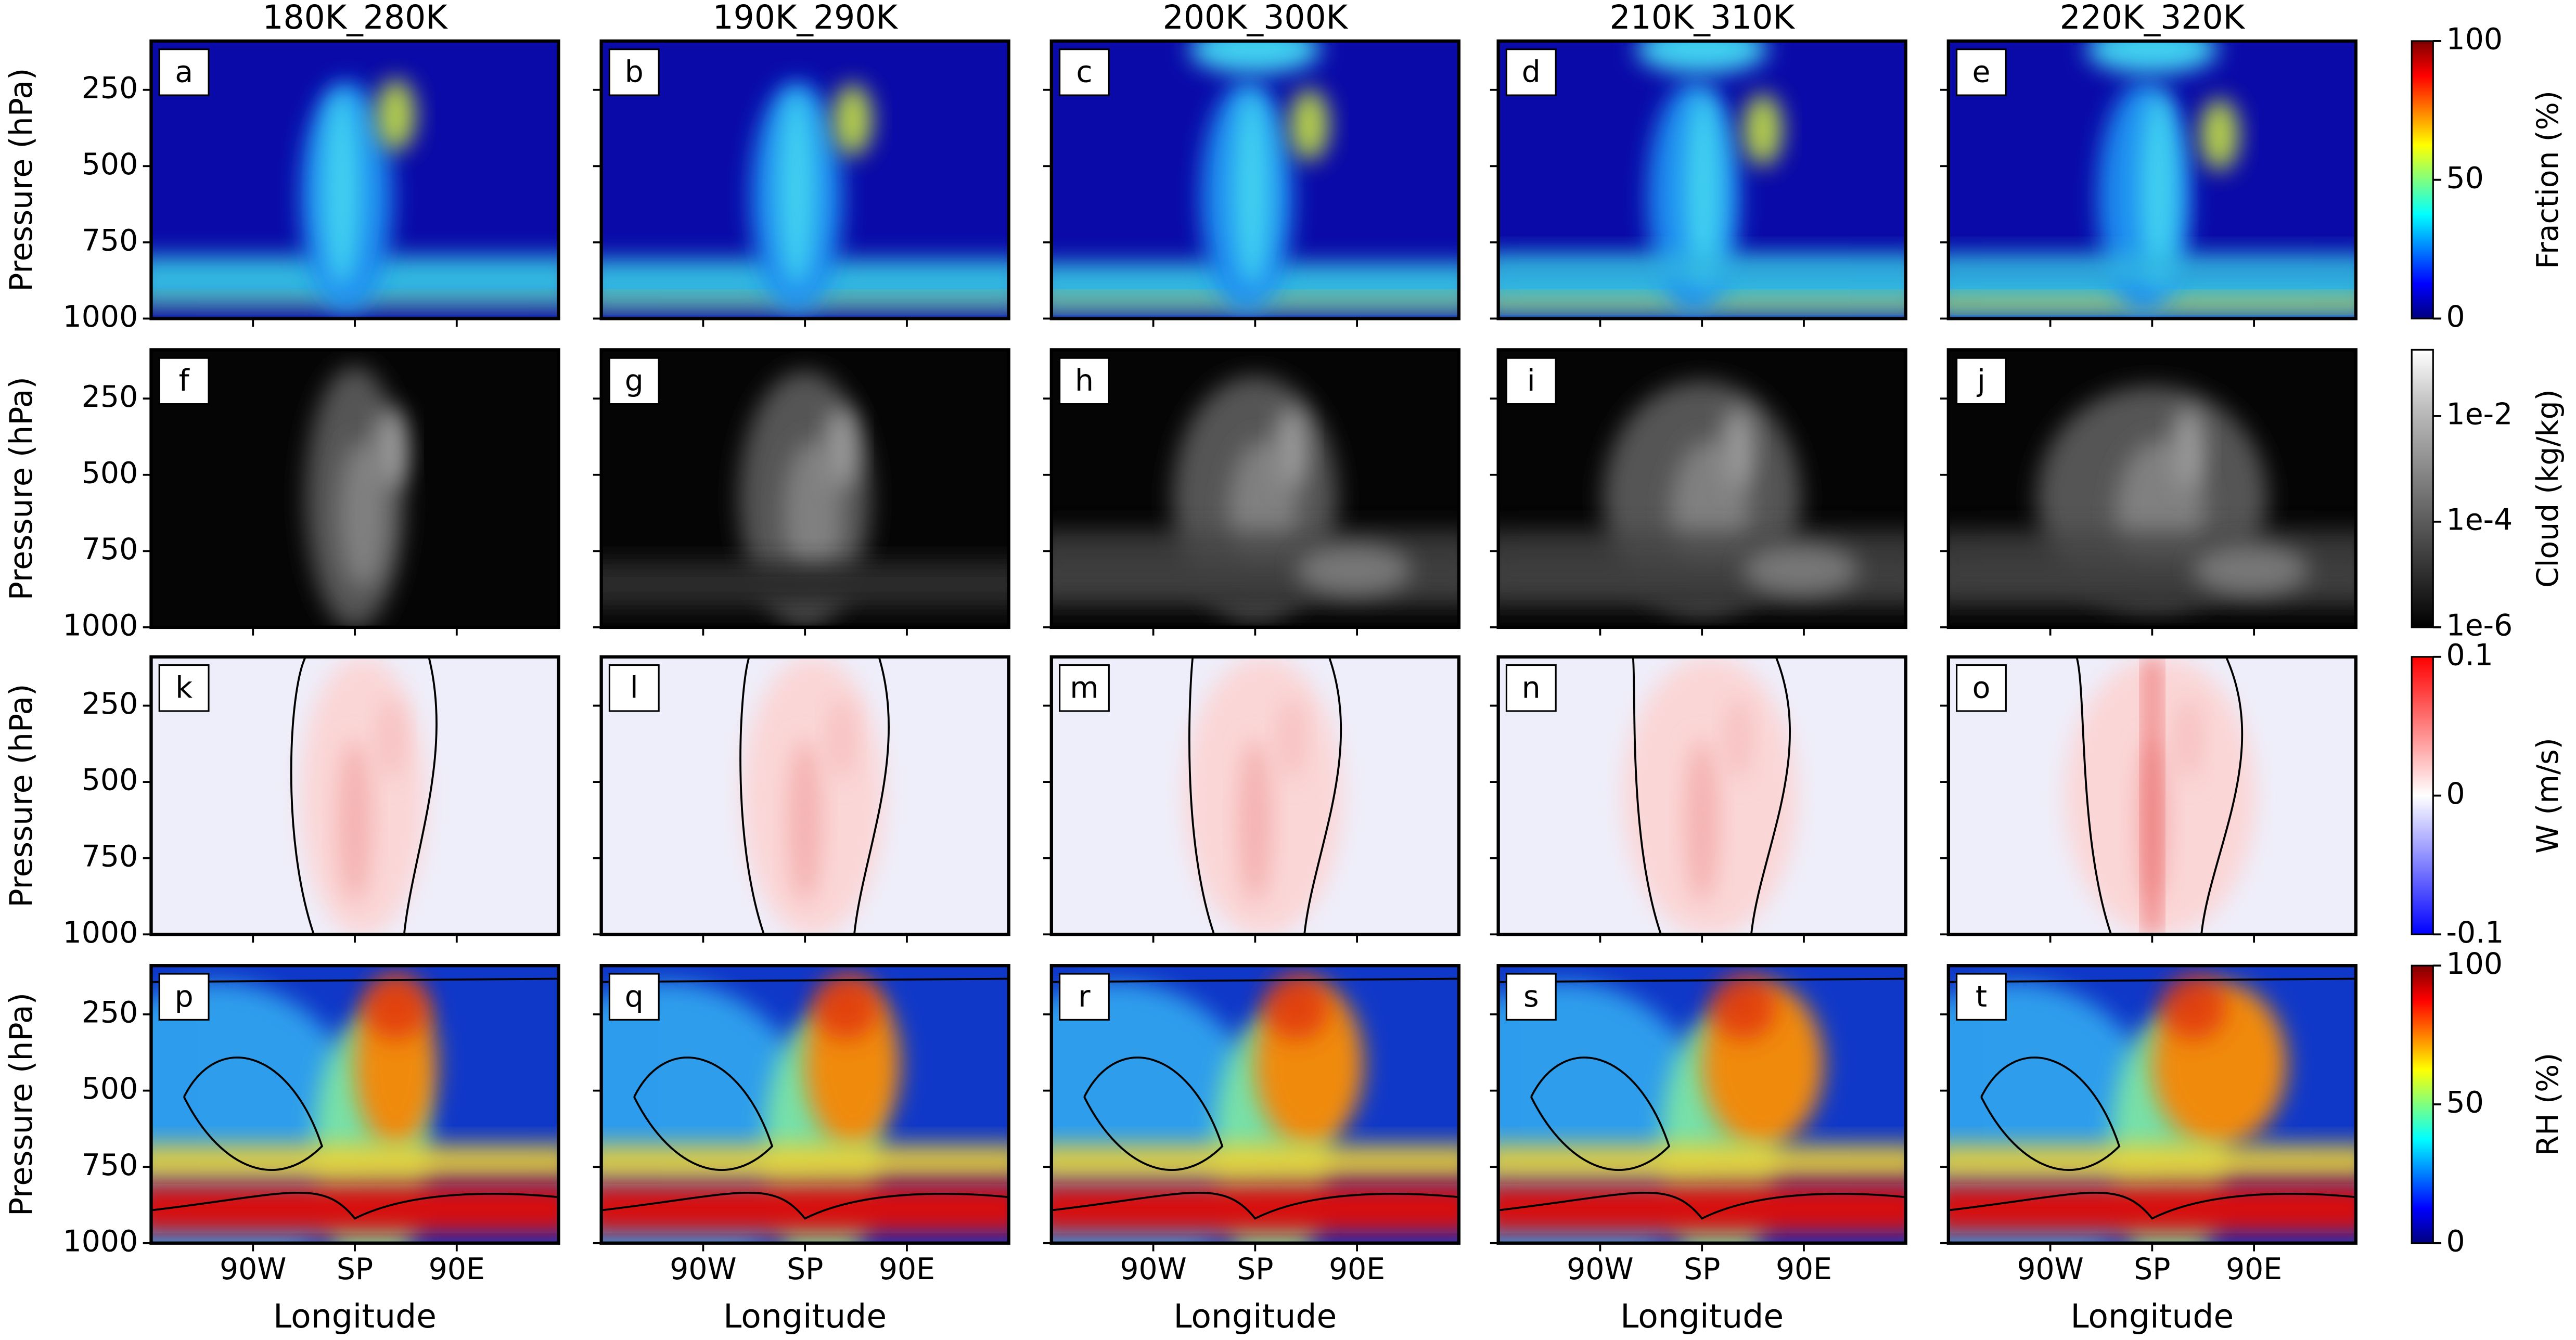  What do you see at coordinates (2548, 796) in the screenshot?
I see `colorbar-label: W (m/s)` at bounding box center [2548, 796].